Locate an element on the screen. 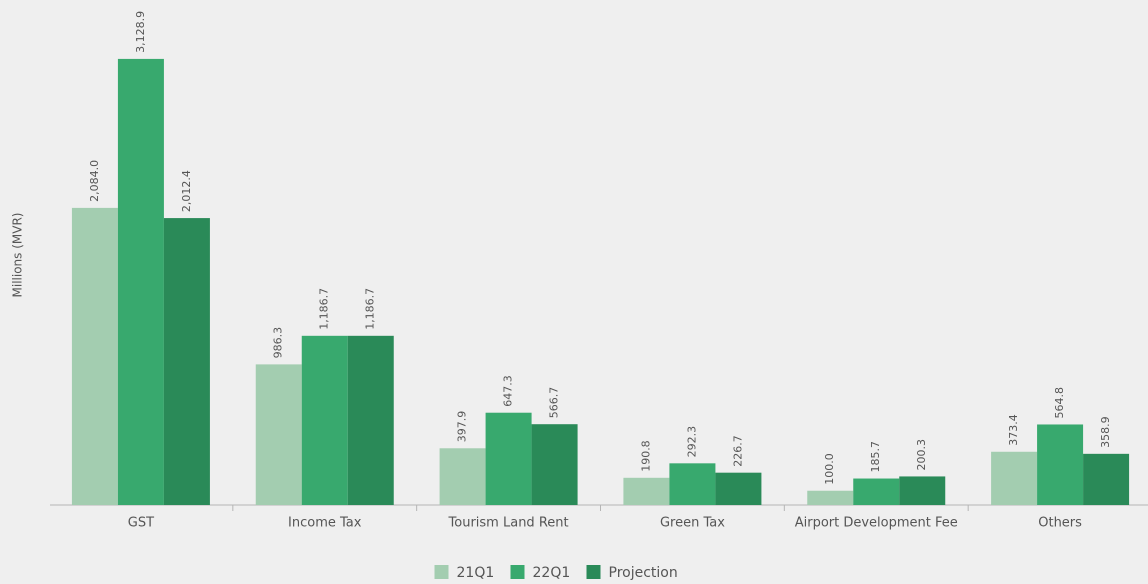 The image size is (1148, 584). data-label: 373.4 is located at coordinates (1013, 429).